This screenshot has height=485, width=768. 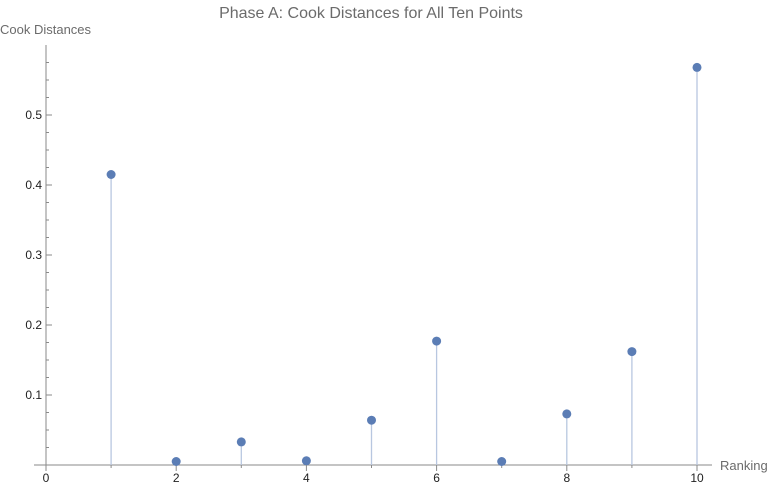 What do you see at coordinates (697, 478) in the screenshot?
I see `x-tick-label: 10` at bounding box center [697, 478].